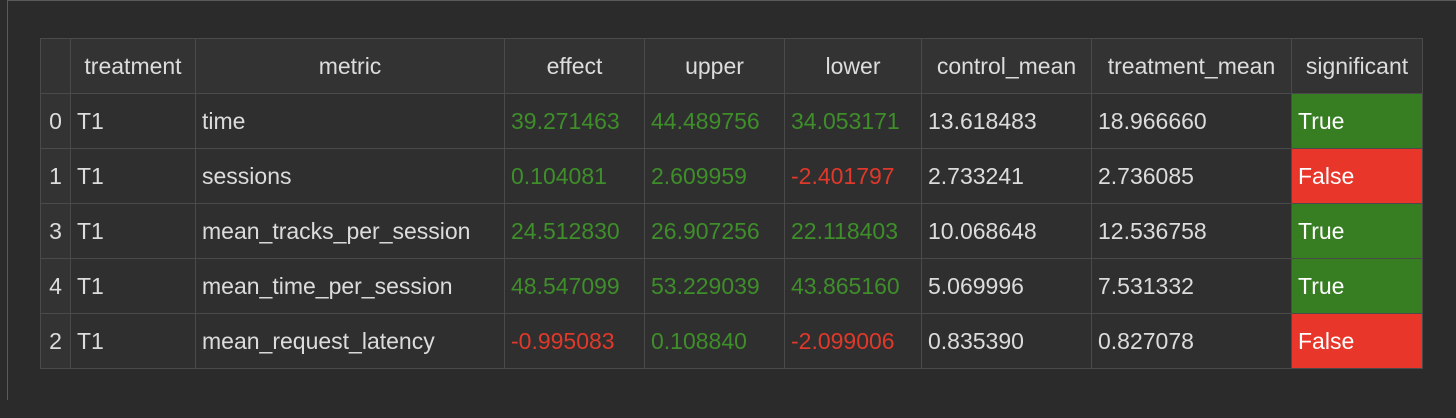  What do you see at coordinates (853, 176) in the screenshot?
I see `cell-lower: -2.401797` at bounding box center [853, 176].